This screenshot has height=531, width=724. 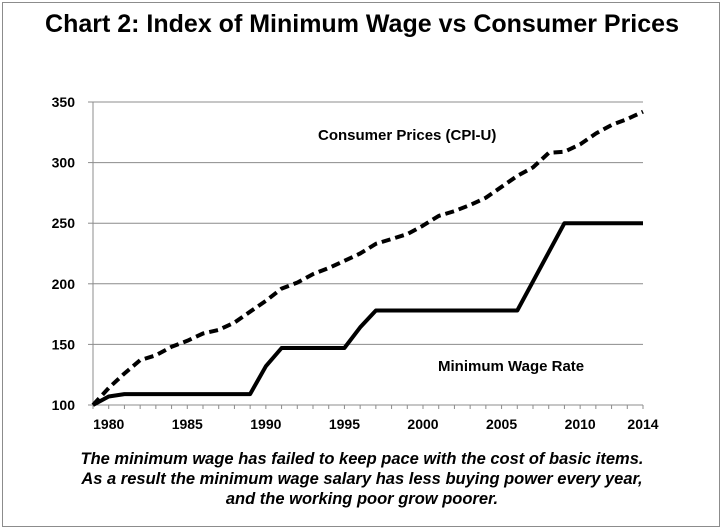 I want to click on y-tick-label: 150, so click(x=64, y=344).